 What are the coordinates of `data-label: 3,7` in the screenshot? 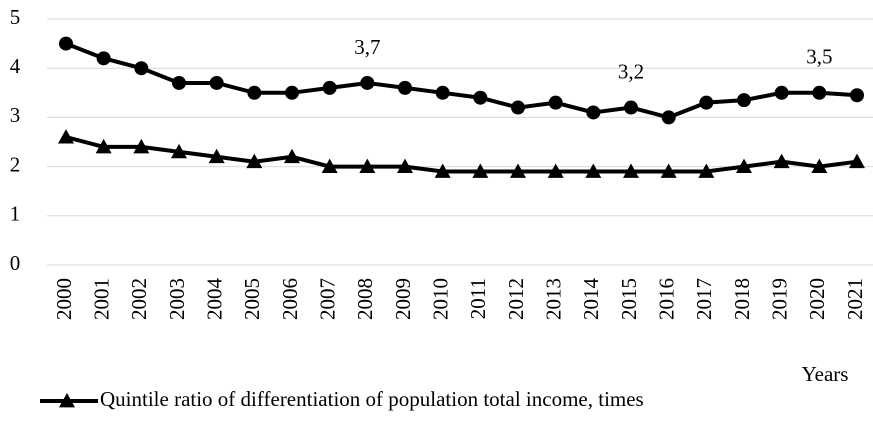 It's located at (367, 47).